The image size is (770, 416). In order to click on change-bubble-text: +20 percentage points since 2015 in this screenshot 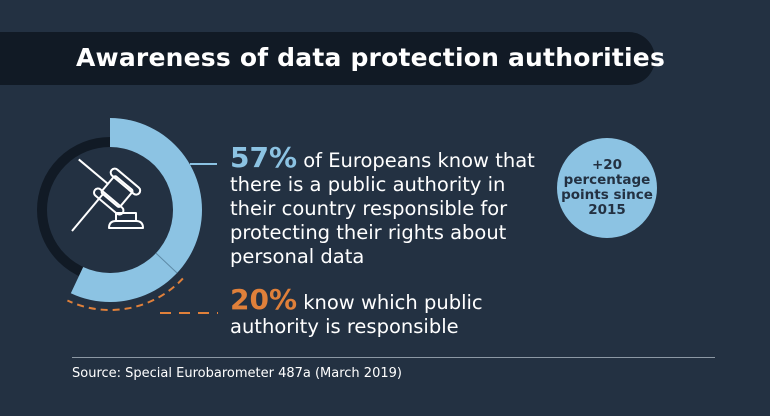, I will do `click(607, 187)`.